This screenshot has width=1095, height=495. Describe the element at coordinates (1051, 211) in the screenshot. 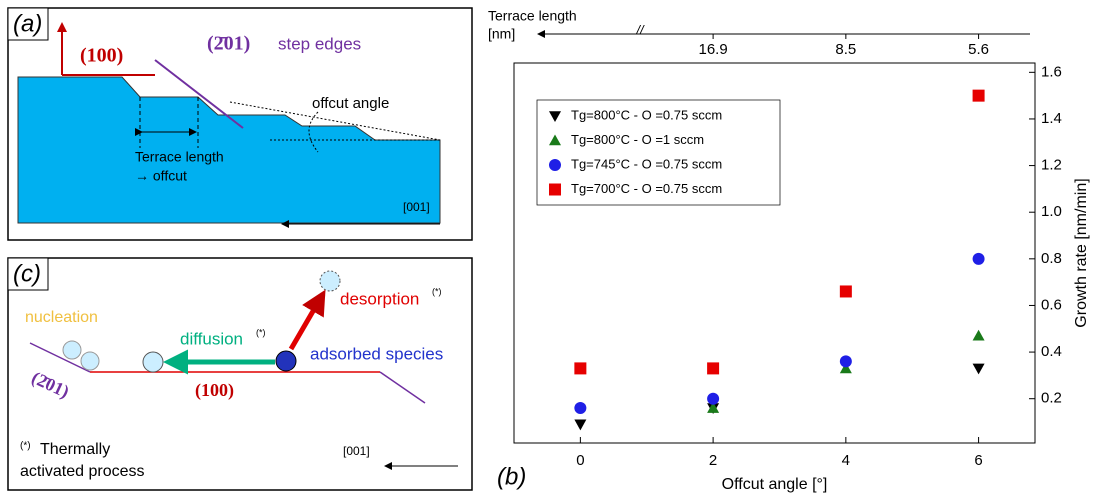

I see `y-tick-label: 1.0` at that location.